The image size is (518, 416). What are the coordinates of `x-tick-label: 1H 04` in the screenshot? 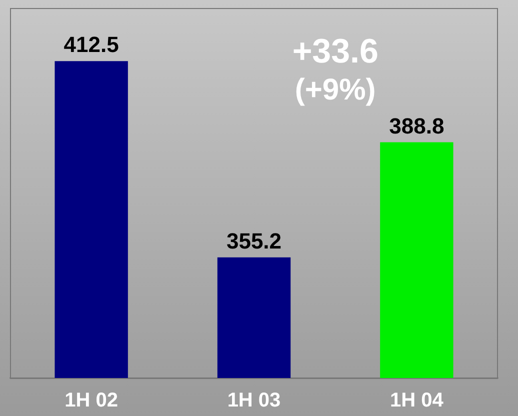 It's located at (417, 401).